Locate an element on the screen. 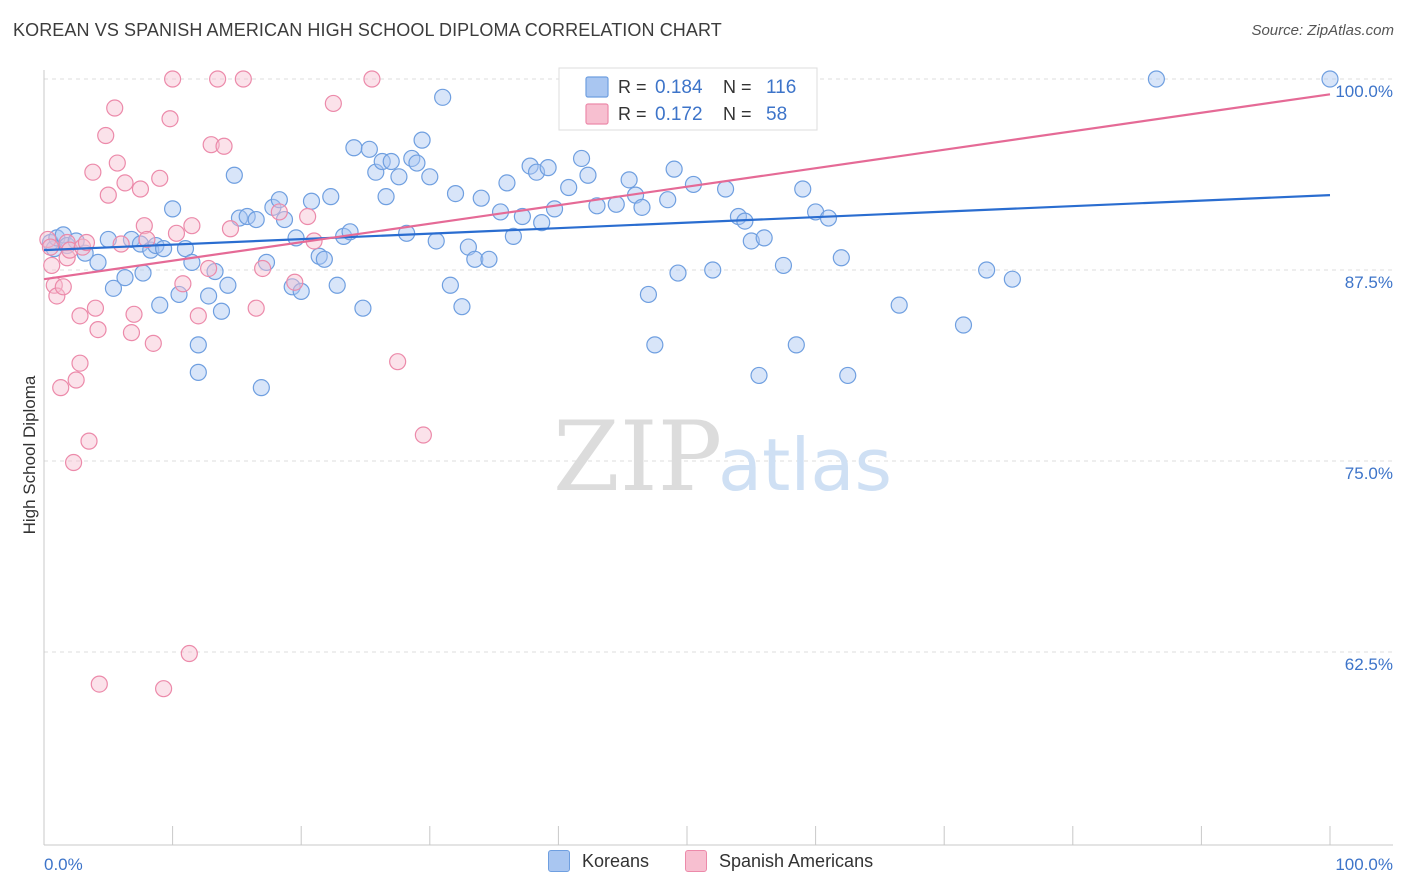  y-tick-labels: 62.5% 75.0% 87.5% 100.0% is located at coordinates (1364, 378).